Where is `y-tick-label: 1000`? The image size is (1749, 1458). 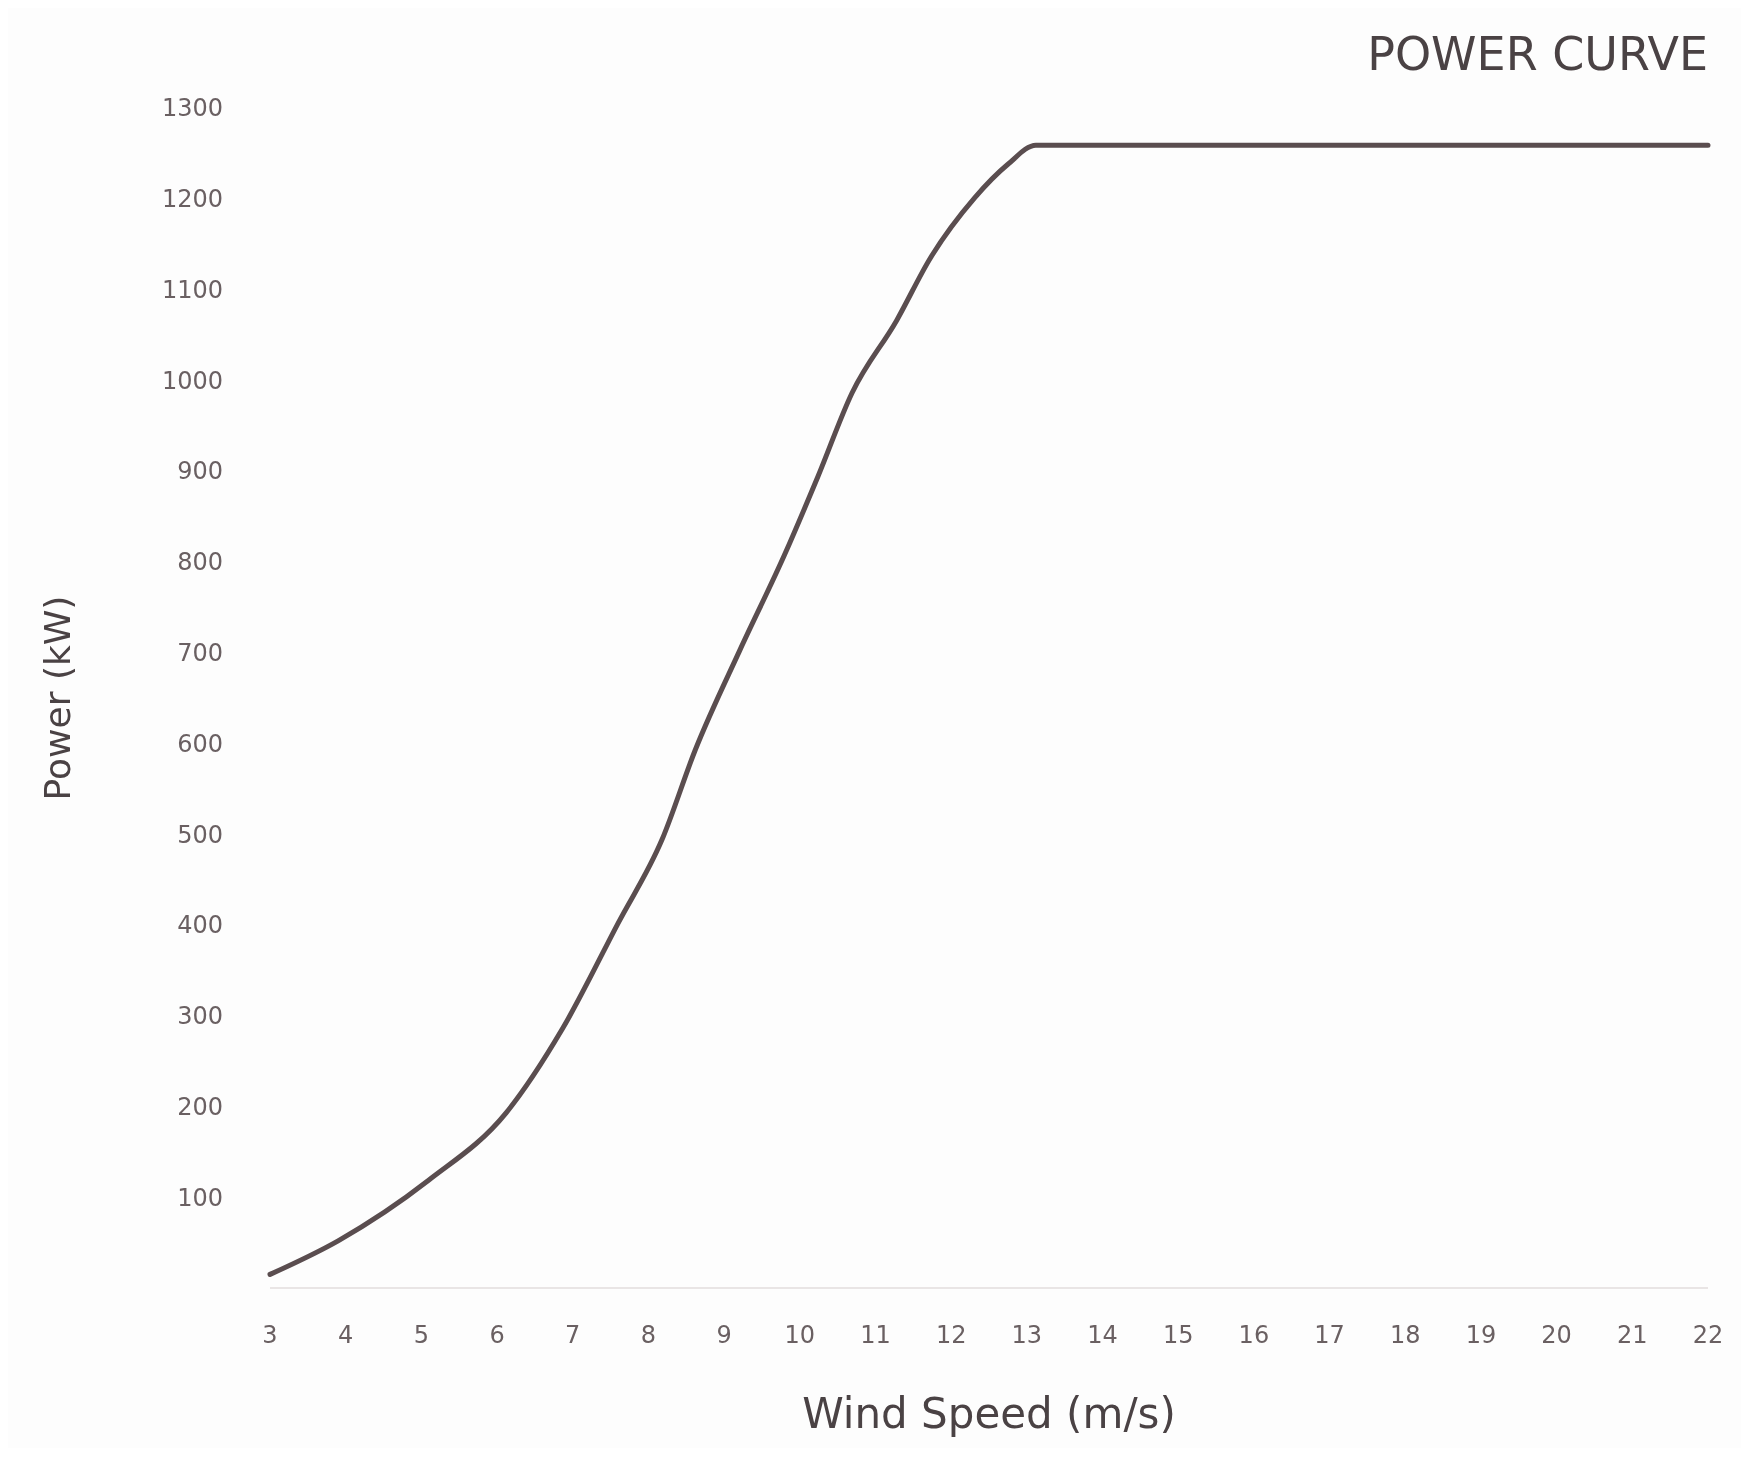
y-tick-label: 1000 is located at coordinates (192, 380).